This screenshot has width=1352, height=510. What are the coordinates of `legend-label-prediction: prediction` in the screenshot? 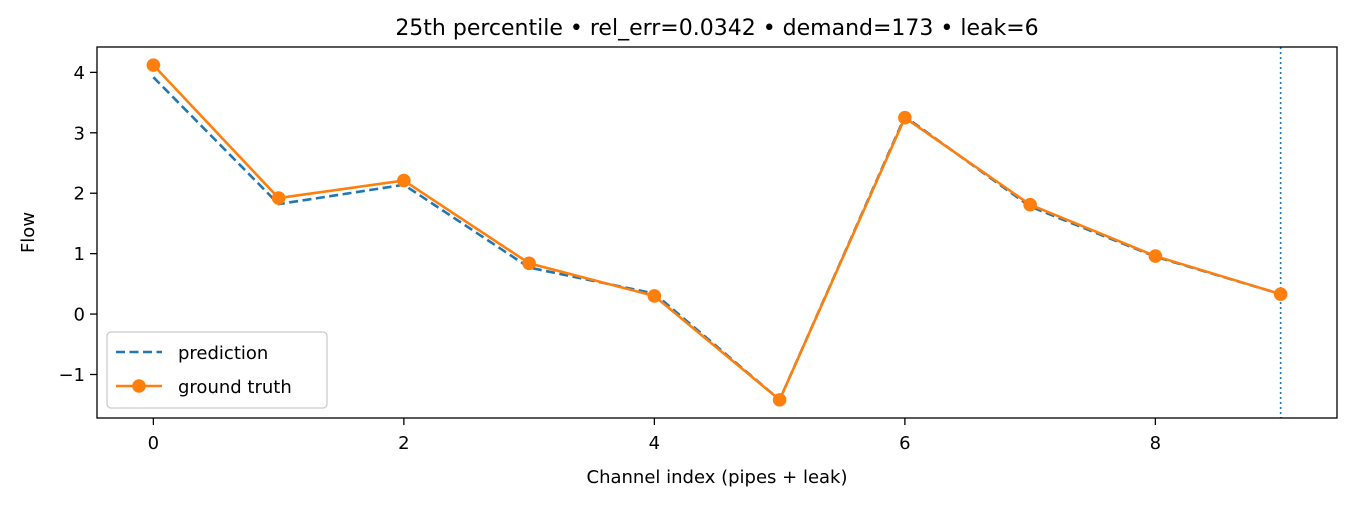 It's located at (223, 353).